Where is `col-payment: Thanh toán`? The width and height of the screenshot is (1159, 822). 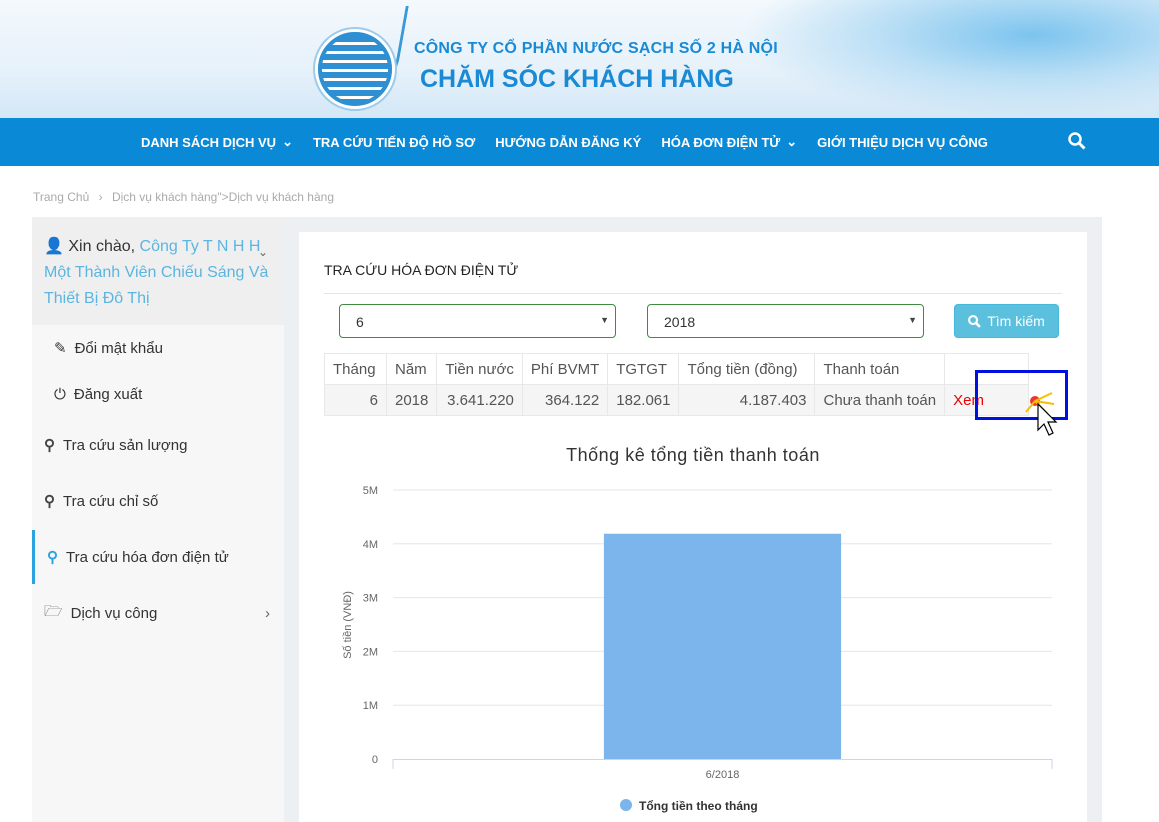 col-payment: Thanh toán is located at coordinates (880, 369).